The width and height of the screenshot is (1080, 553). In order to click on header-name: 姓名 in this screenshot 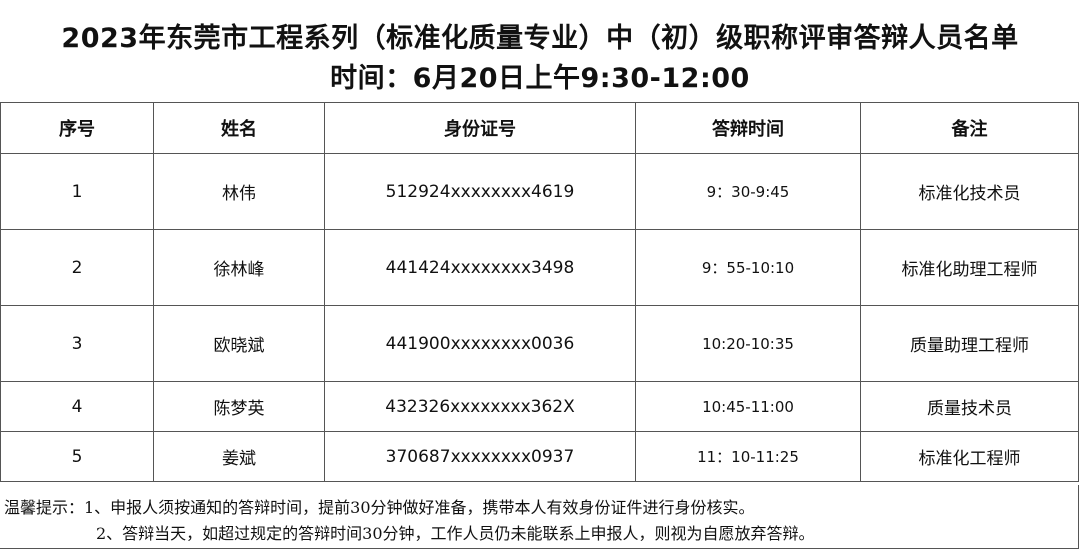, I will do `click(239, 128)`.